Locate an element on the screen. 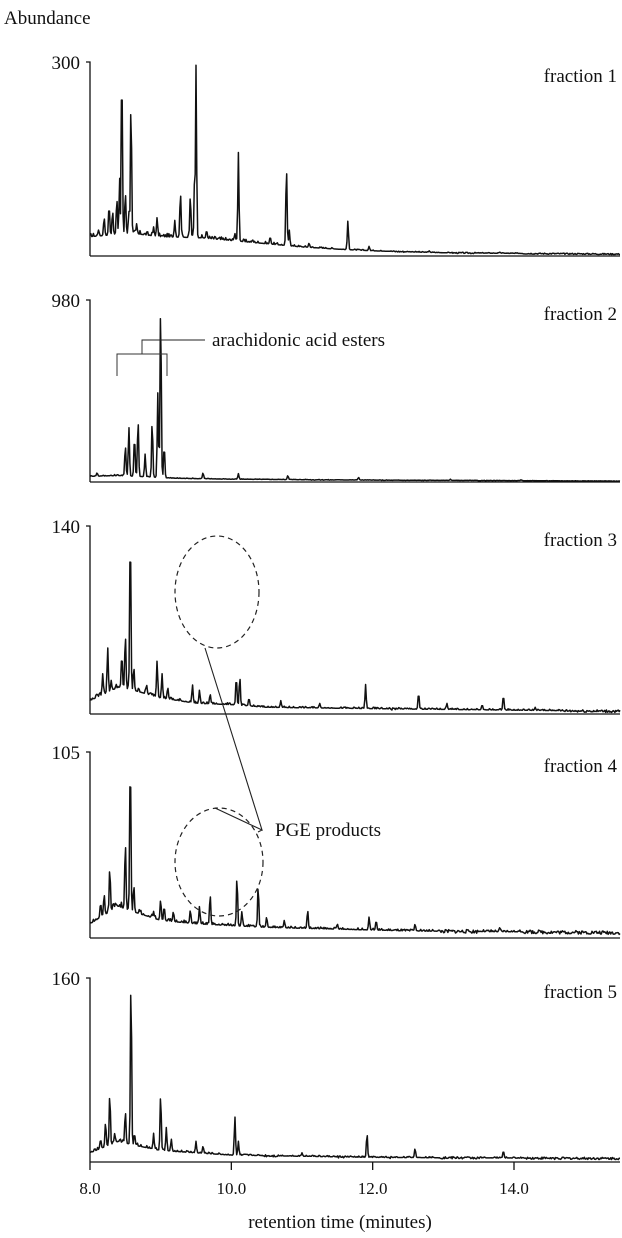  y-max-label: 105 is located at coordinates (66, 753).